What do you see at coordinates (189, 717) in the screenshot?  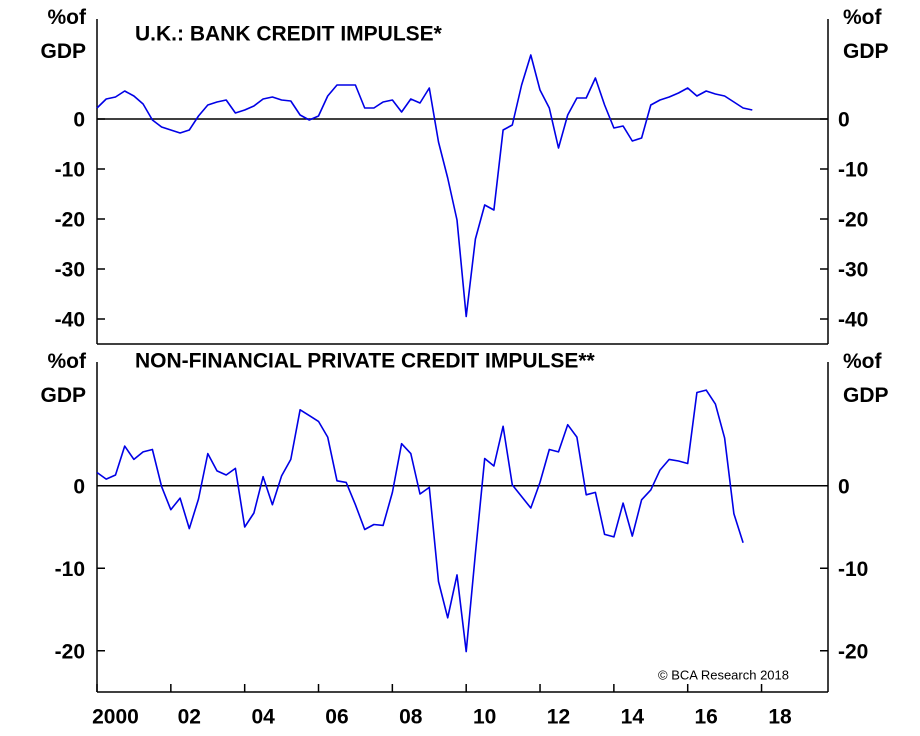 I see `x-tick-label: 02` at bounding box center [189, 717].